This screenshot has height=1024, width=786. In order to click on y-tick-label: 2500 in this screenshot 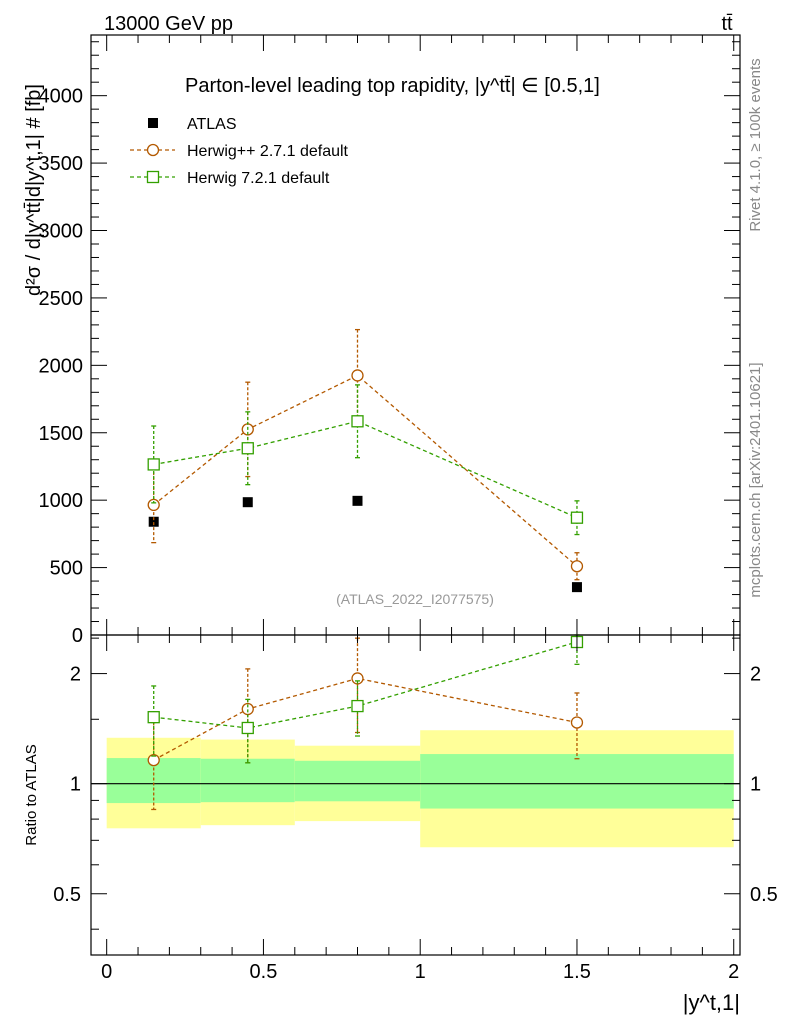, I will do `click(61, 299)`.